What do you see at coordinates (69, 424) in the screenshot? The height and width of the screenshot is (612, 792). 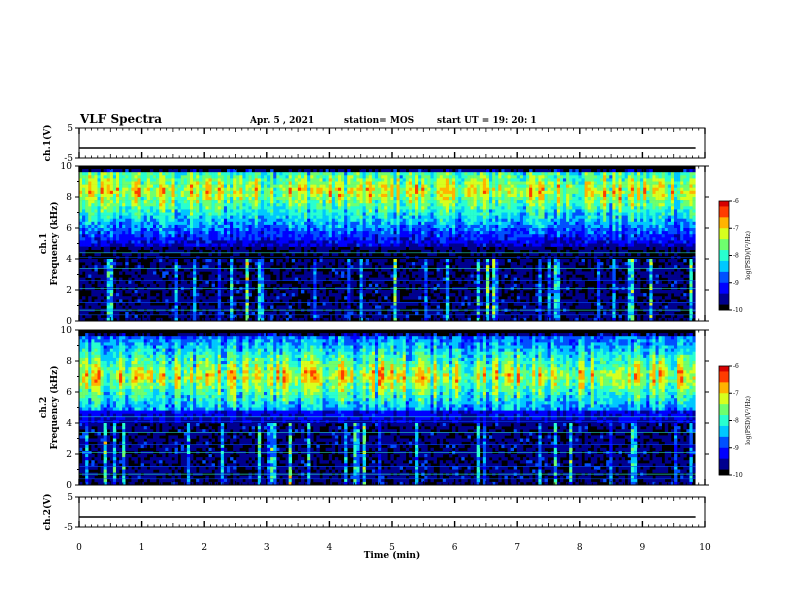 I see `ch2-spec-ytick-label: 4` at bounding box center [69, 424].